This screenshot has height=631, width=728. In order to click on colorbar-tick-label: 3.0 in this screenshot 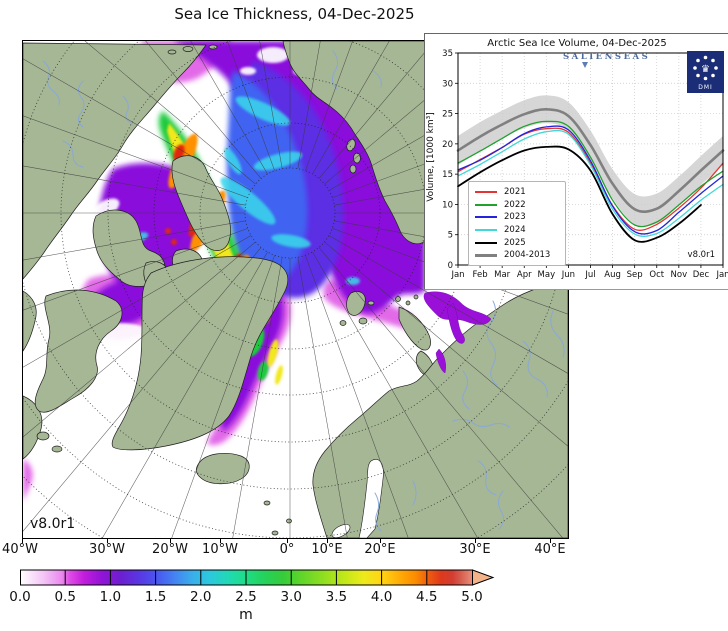, I will do `click(291, 597)`.